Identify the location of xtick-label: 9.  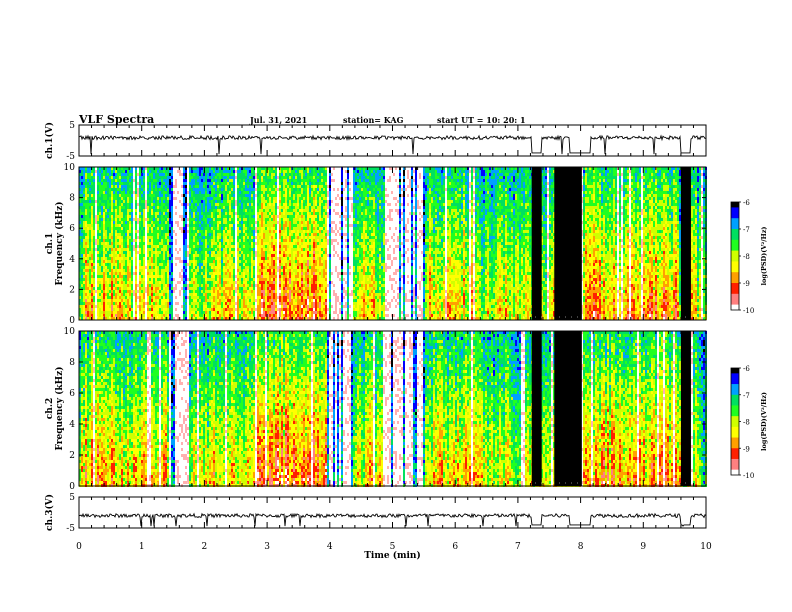
(643, 547).